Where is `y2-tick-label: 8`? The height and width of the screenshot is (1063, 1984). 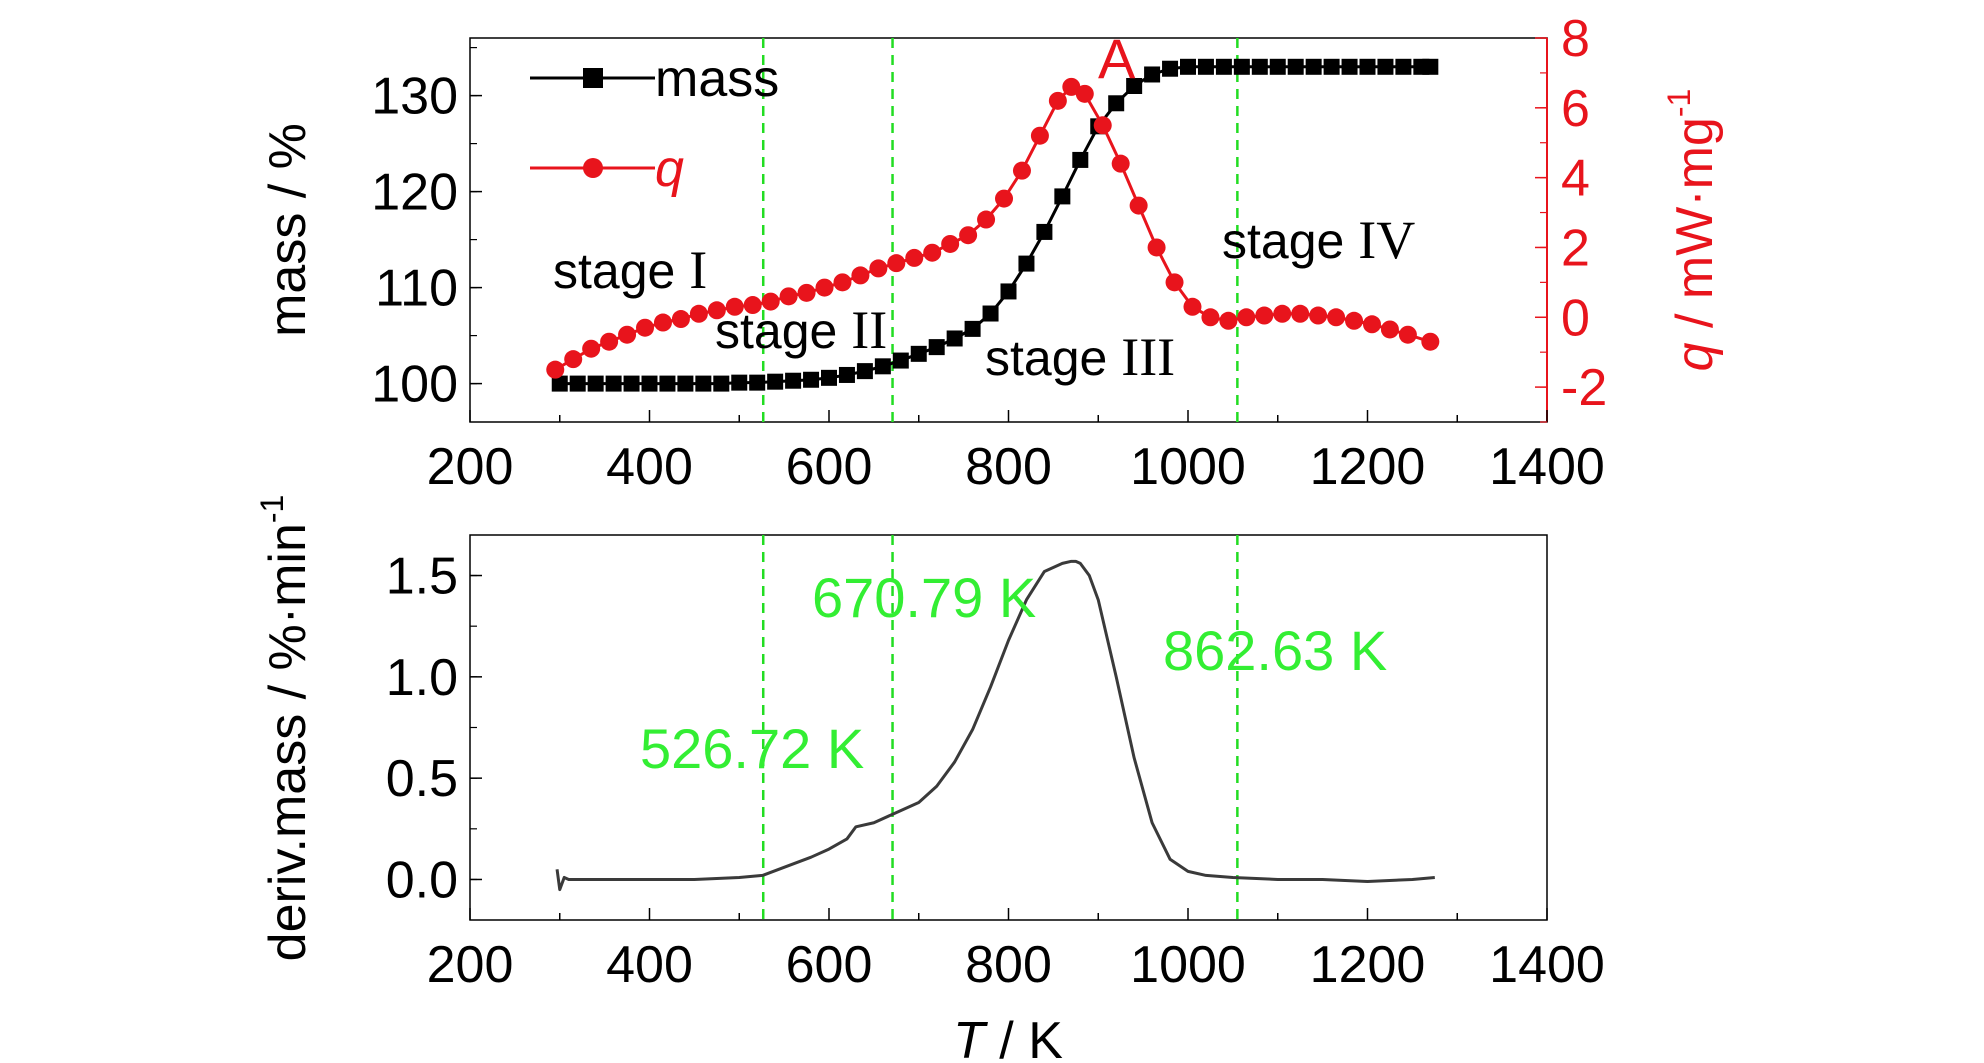
y2-tick-label: 8 is located at coordinates (1575, 39).